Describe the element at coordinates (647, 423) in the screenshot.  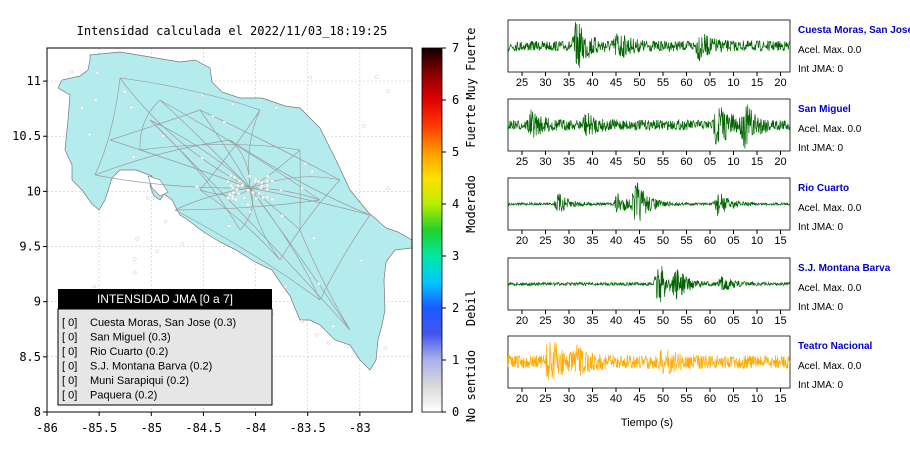
I see `time-axis-label: Tiempo (s)` at that location.